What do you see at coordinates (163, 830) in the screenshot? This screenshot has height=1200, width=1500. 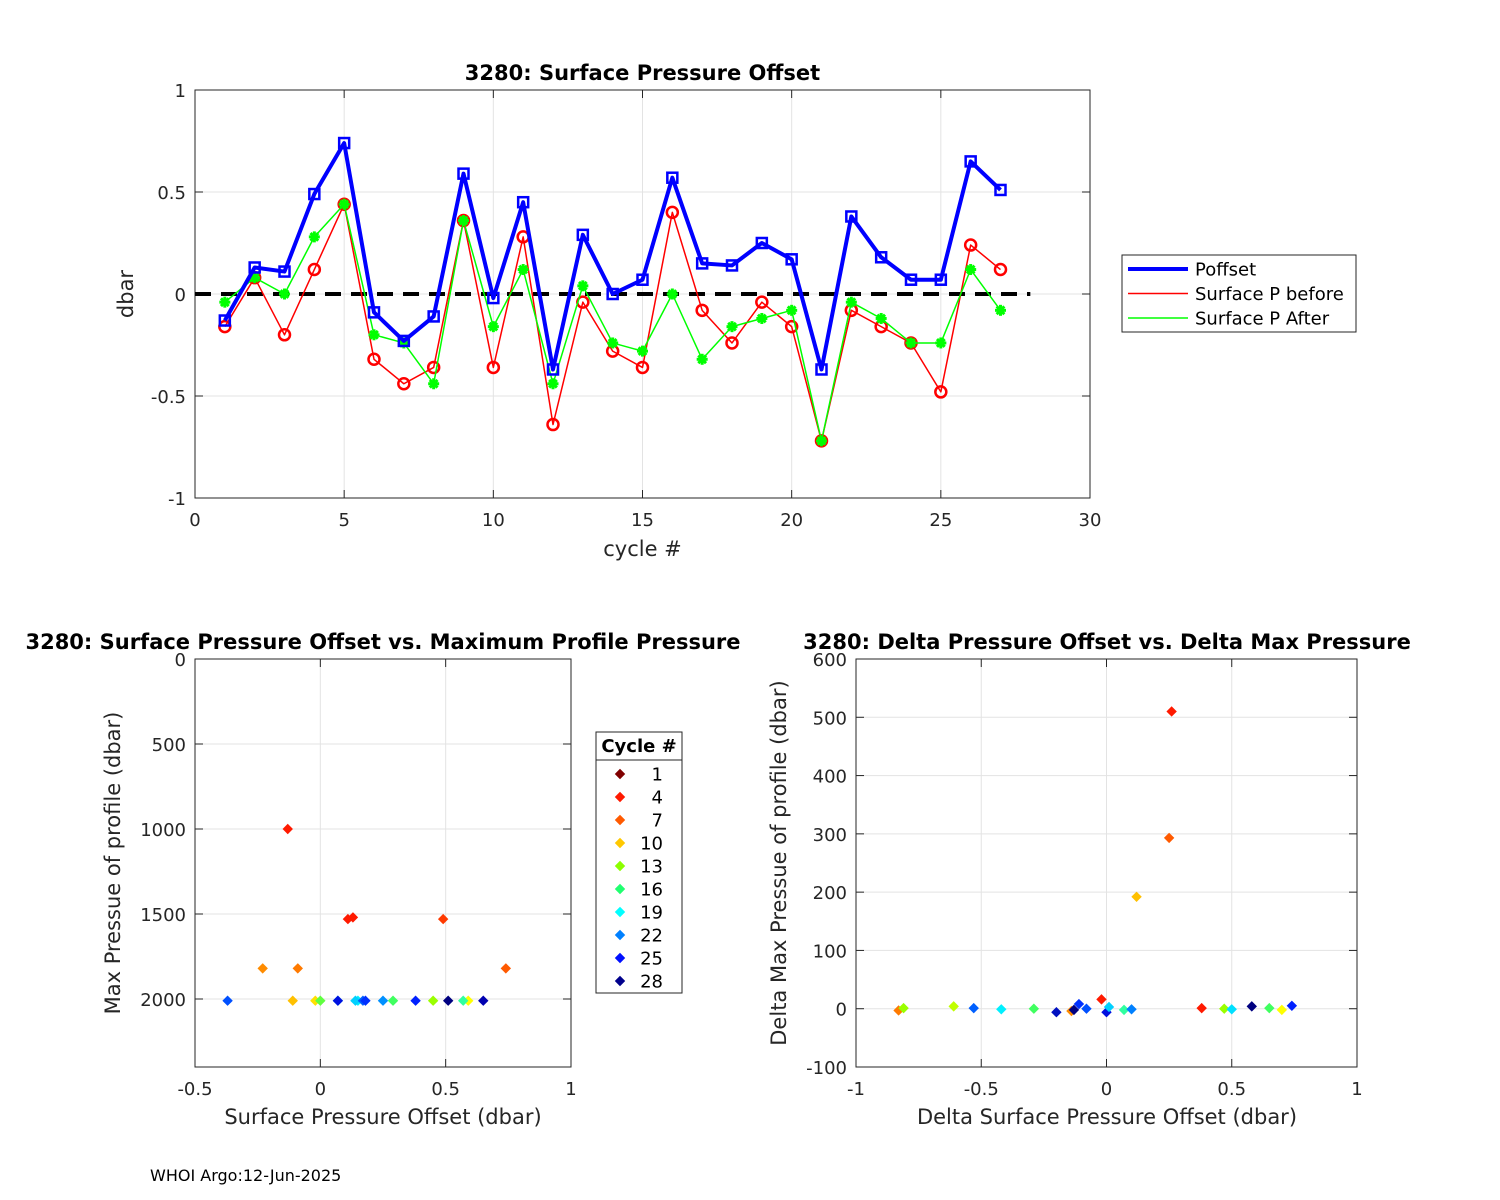 I see `y-tick-label: 1000` at bounding box center [163, 830].